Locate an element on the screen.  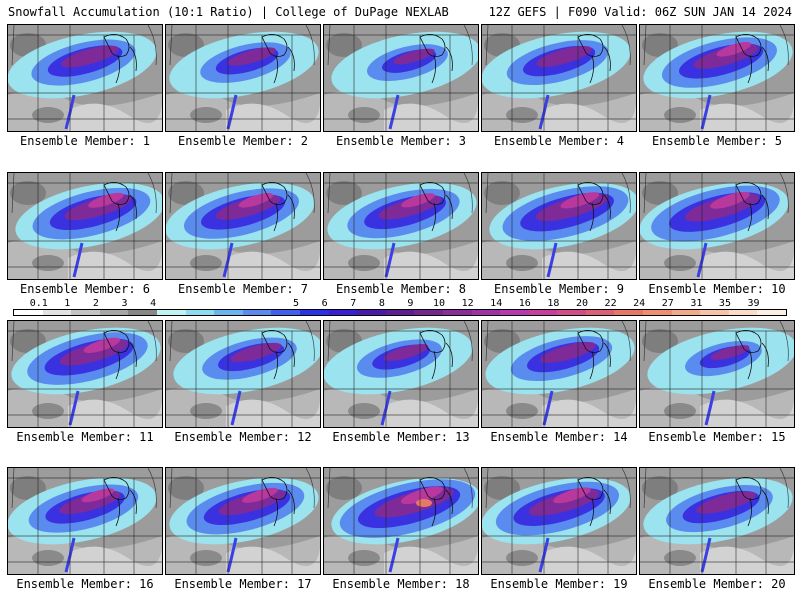
ensemble-member-label: Ensemble Member: 7 is located at coordinates (243, 289).